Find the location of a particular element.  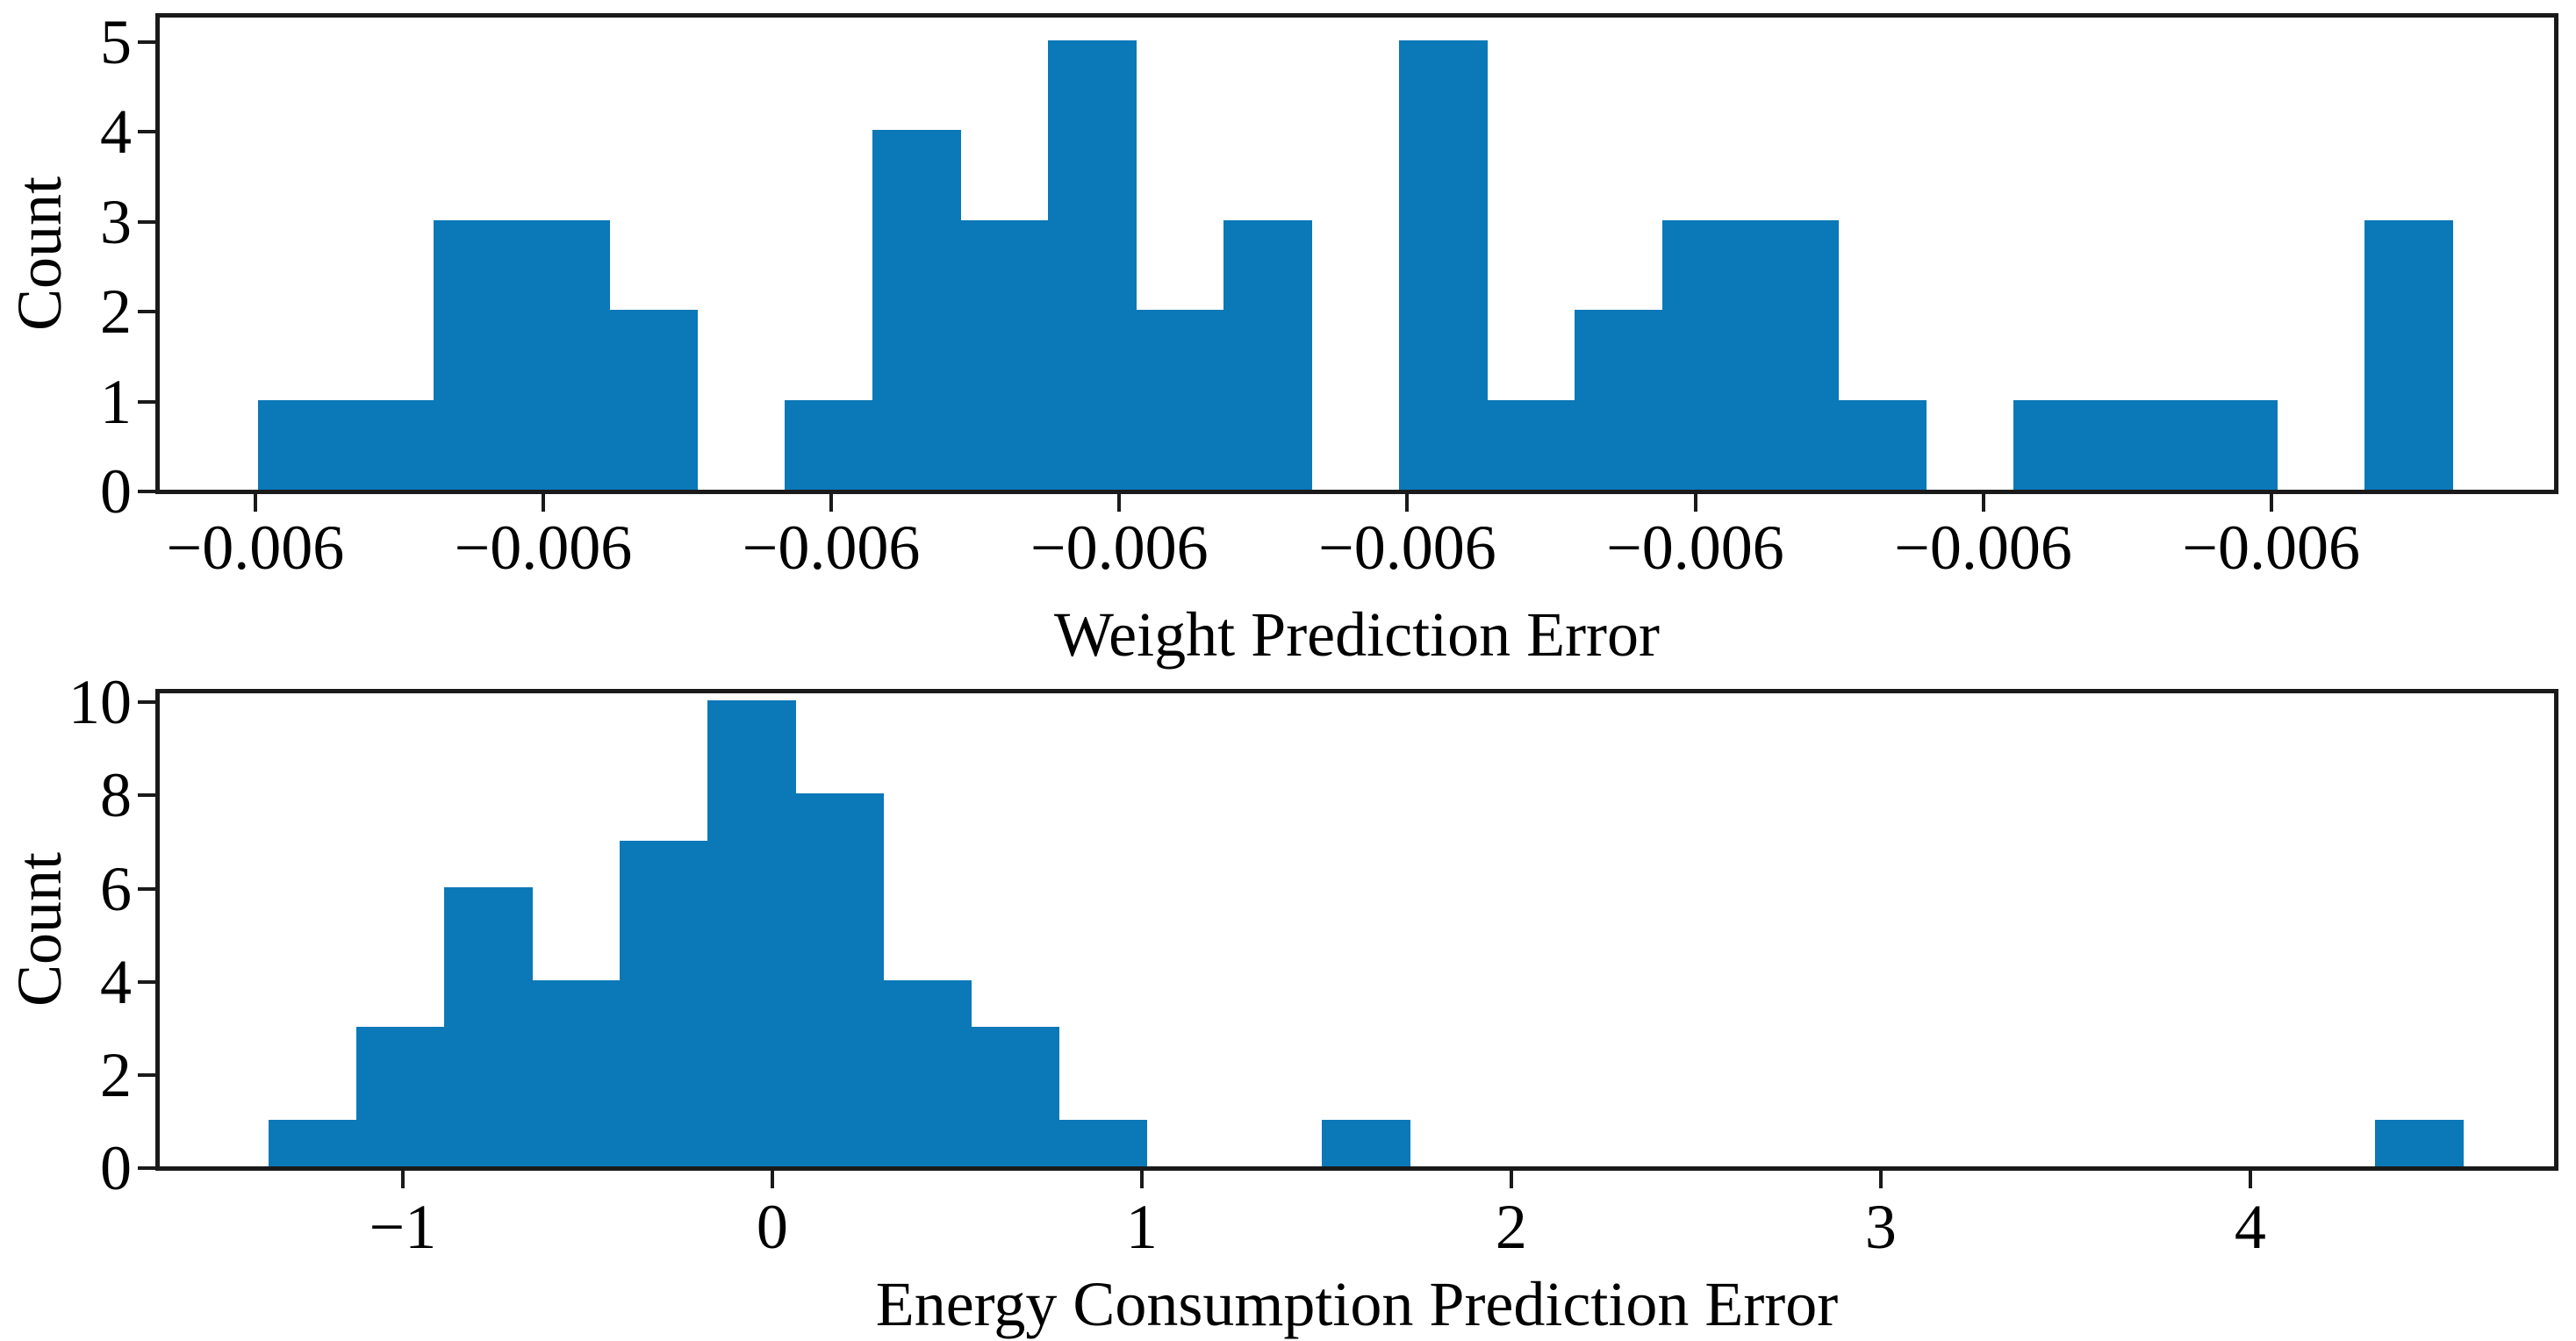

y-tick-label: 1 is located at coordinates (116, 401).